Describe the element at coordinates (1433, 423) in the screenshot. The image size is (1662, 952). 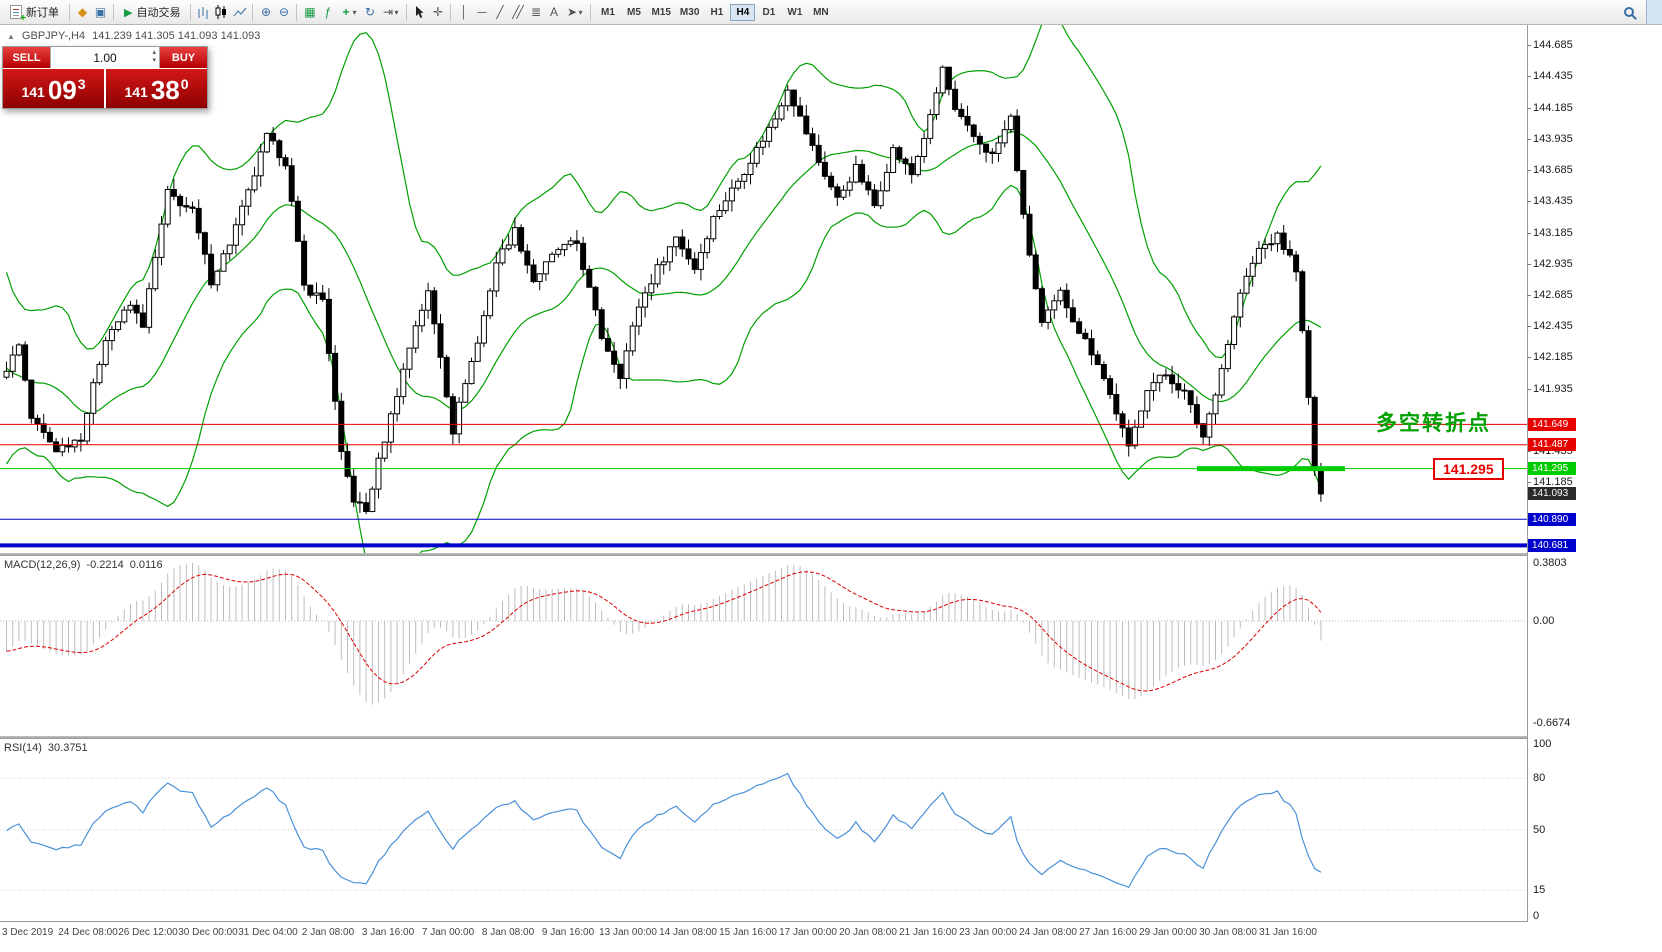
I see `chart-annotation-text: 多空转折点` at that location.